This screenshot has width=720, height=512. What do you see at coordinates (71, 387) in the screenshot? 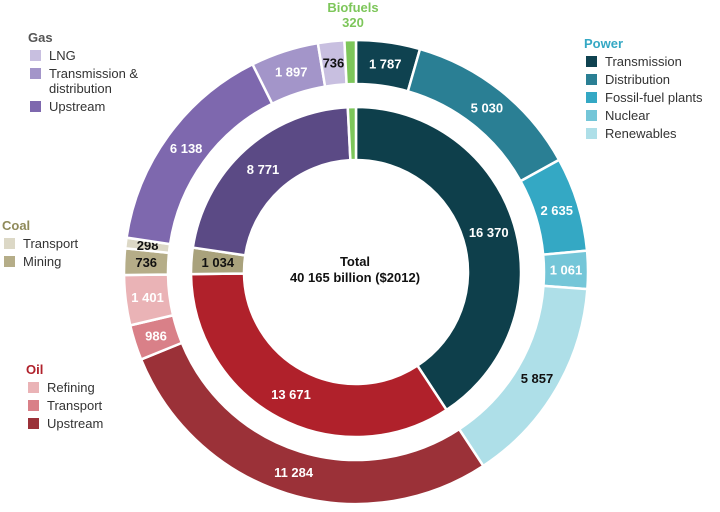
I see `legend-label: Refining` at bounding box center [71, 387].